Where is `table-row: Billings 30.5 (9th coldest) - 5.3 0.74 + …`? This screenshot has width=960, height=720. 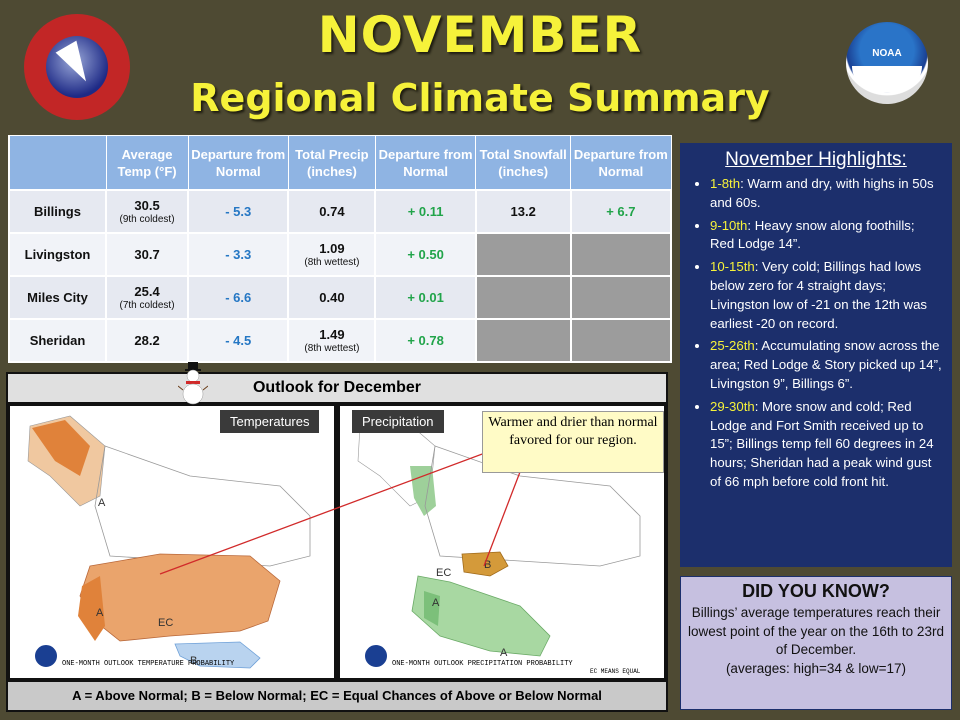 table-row: Billings 30.5 (9th coldest) - 5.3 0.74 + … is located at coordinates (340, 212).